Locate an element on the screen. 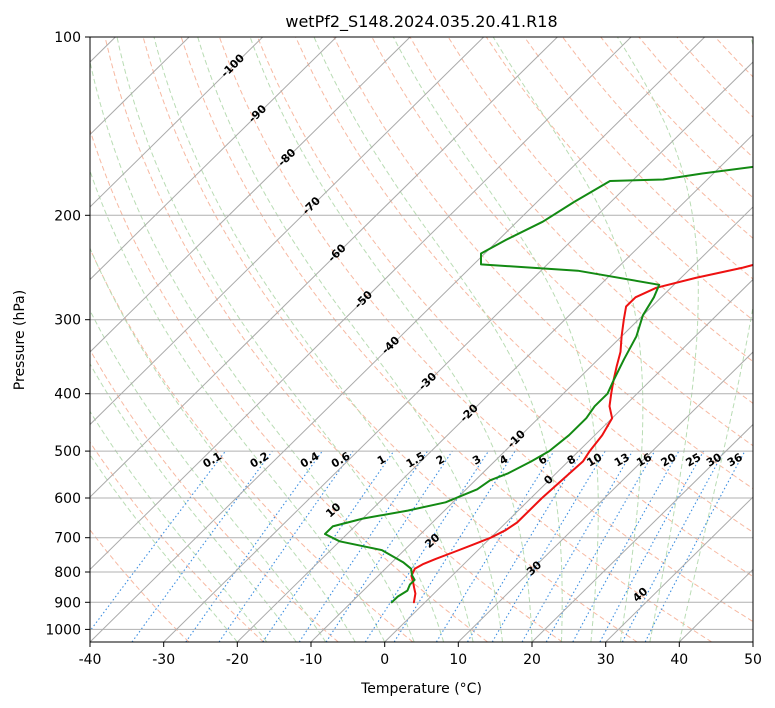 The height and width of the screenshot is (708, 775). y-tick-label: 600 is located at coordinates (67, 499).